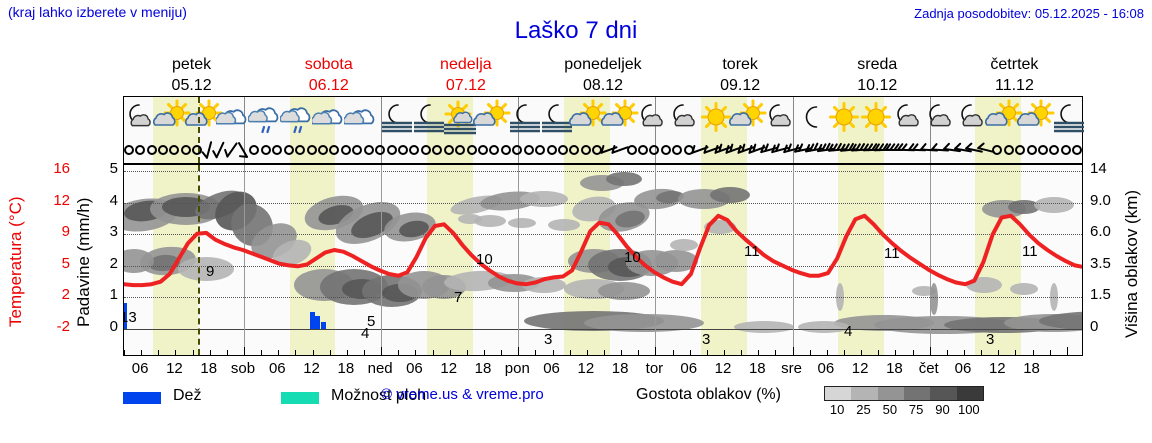 The height and width of the screenshot is (443, 1152). I want to click on temperature-tick: -2, so click(63, 326).